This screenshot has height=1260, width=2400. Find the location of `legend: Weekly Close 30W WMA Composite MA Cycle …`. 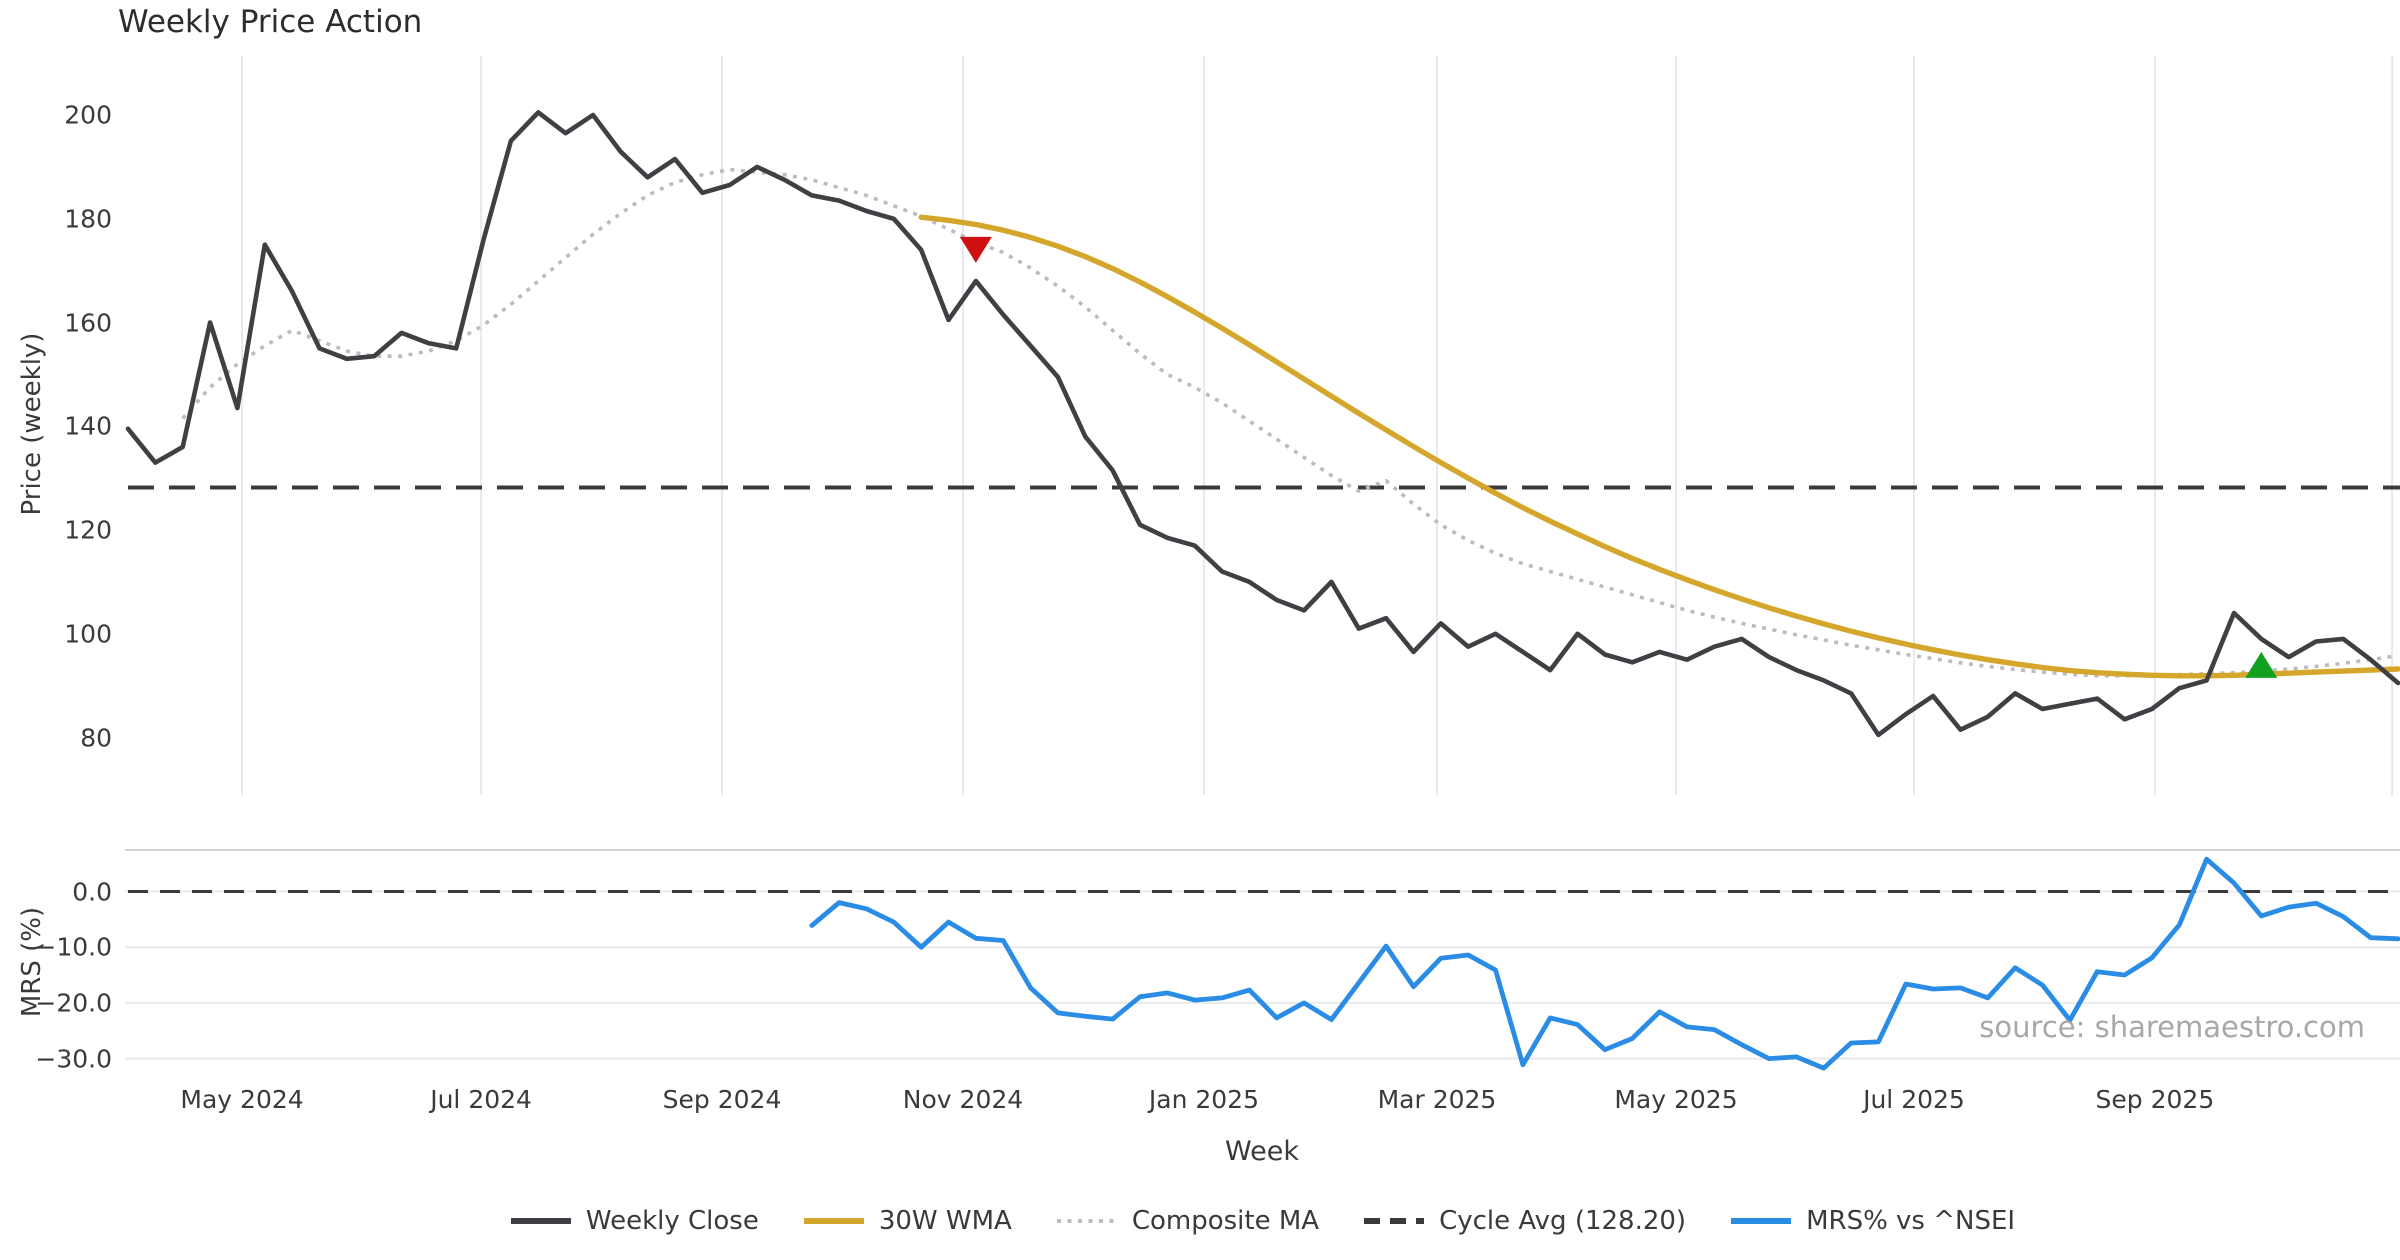

legend: Weekly Close 30W WMA Composite MA Cycle … is located at coordinates (1262, 1221).